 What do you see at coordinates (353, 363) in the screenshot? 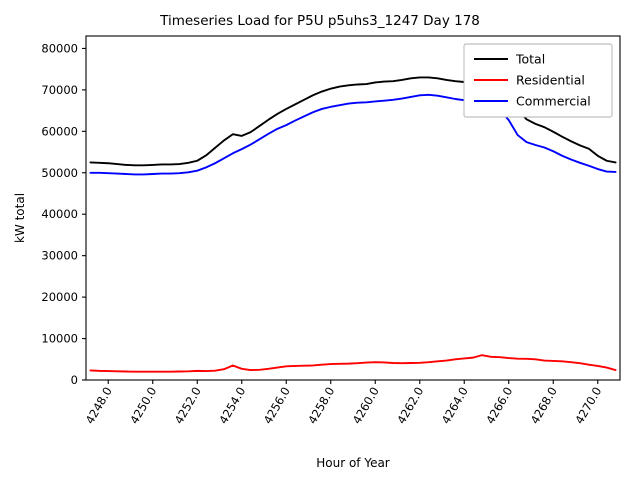
I see `series-line-residential` at bounding box center [353, 363].